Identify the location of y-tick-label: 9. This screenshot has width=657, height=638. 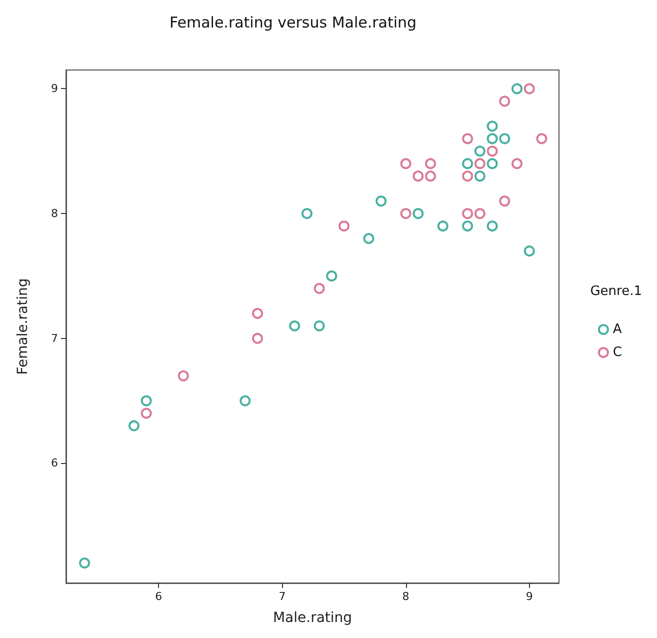
(54, 89).